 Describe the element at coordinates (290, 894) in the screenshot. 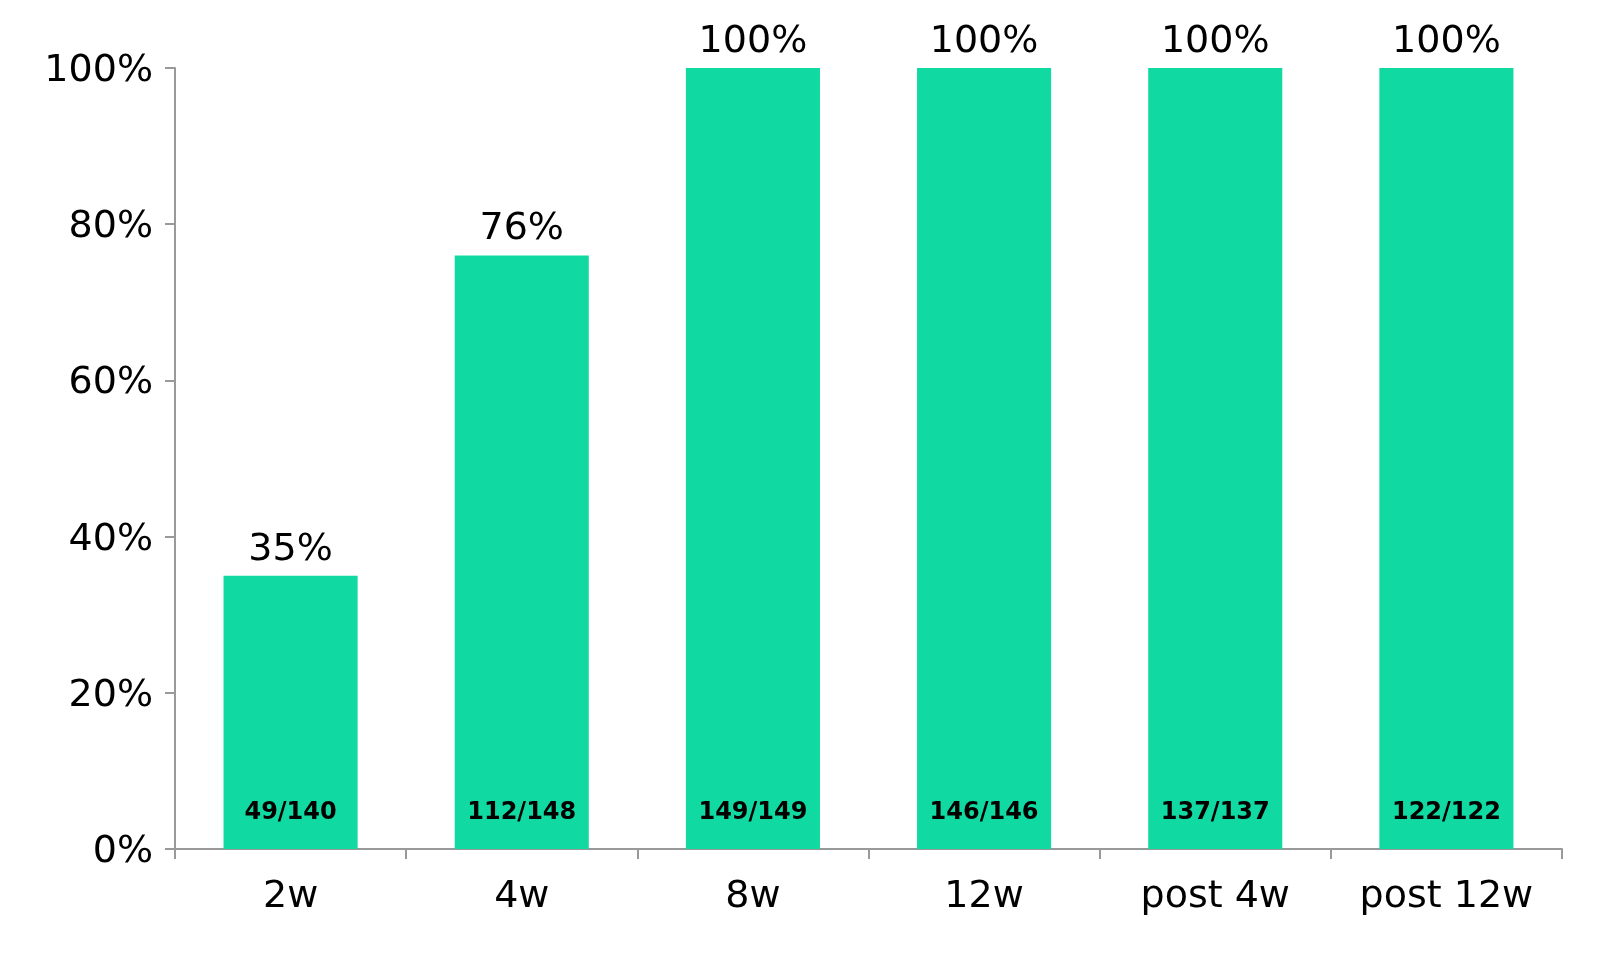

I see `x-tick-label: 2w` at that location.